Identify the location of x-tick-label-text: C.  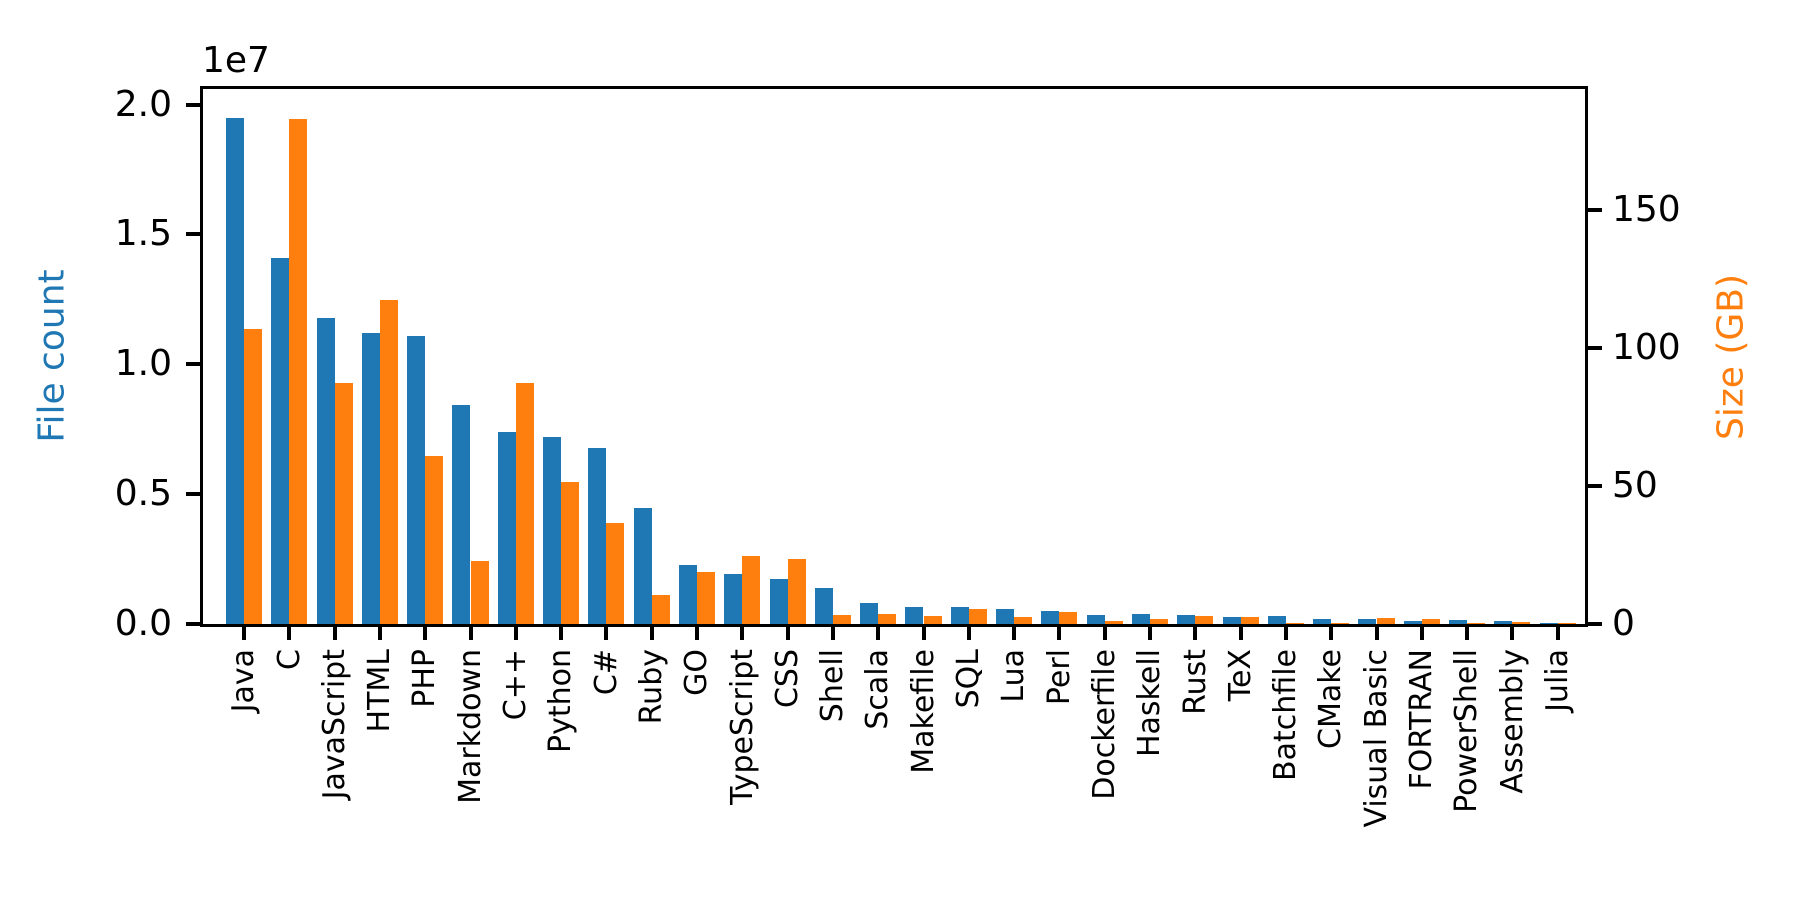
(289, 659).